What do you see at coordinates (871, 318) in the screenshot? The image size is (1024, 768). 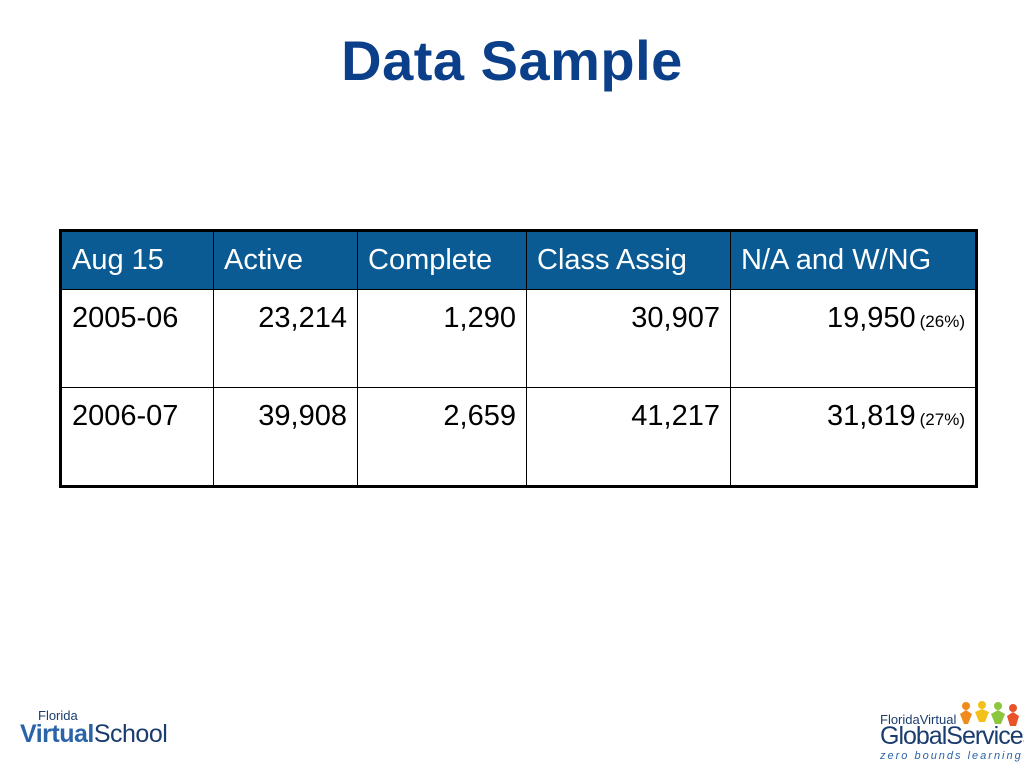 I see `na-wng-value: 19,950` at bounding box center [871, 318].